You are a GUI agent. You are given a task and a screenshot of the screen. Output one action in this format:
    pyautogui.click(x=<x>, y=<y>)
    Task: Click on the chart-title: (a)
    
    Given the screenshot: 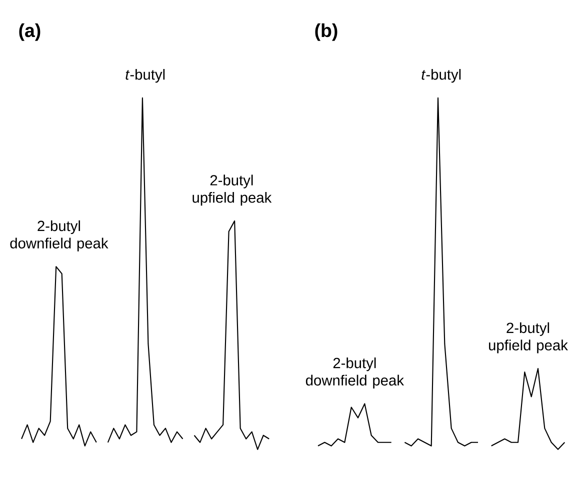 What is the action you would take?
    pyautogui.click(x=29, y=32)
    